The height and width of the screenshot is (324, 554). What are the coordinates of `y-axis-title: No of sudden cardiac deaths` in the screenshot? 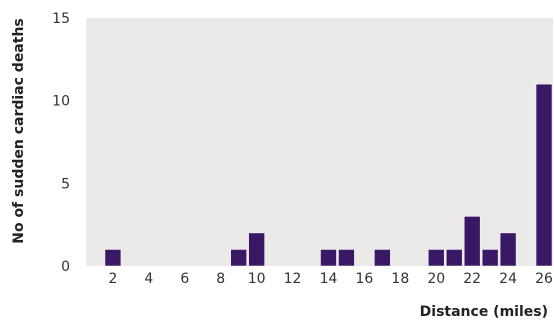 It's located at (19, 131).